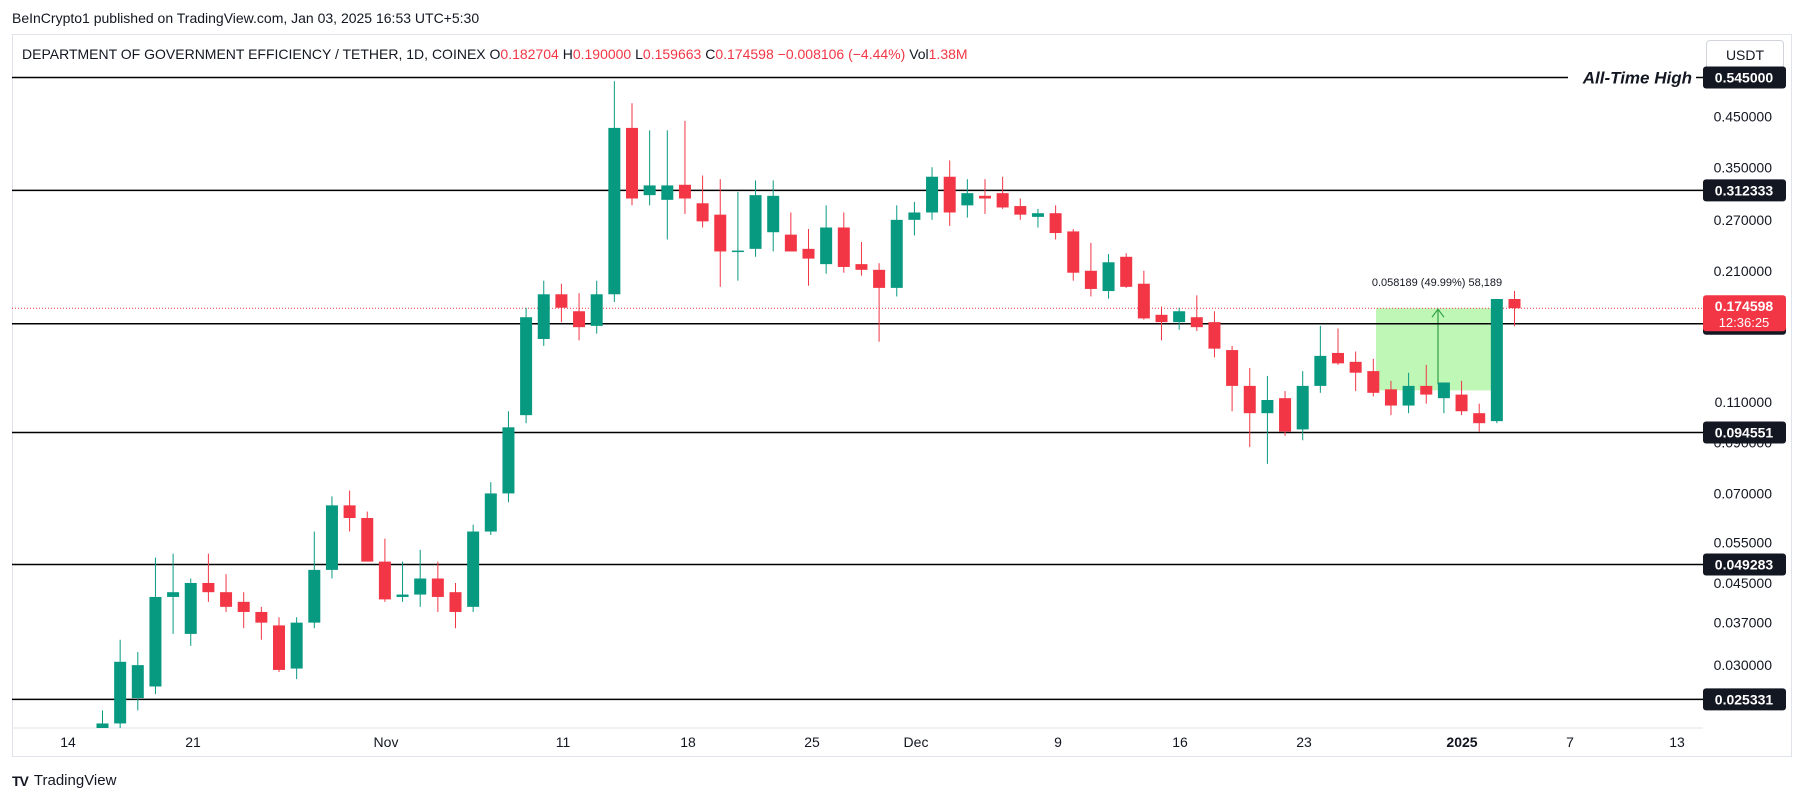 Image resolution: width=1804 pixels, height=803 pixels. I want to click on open-label: O, so click(495, 54).